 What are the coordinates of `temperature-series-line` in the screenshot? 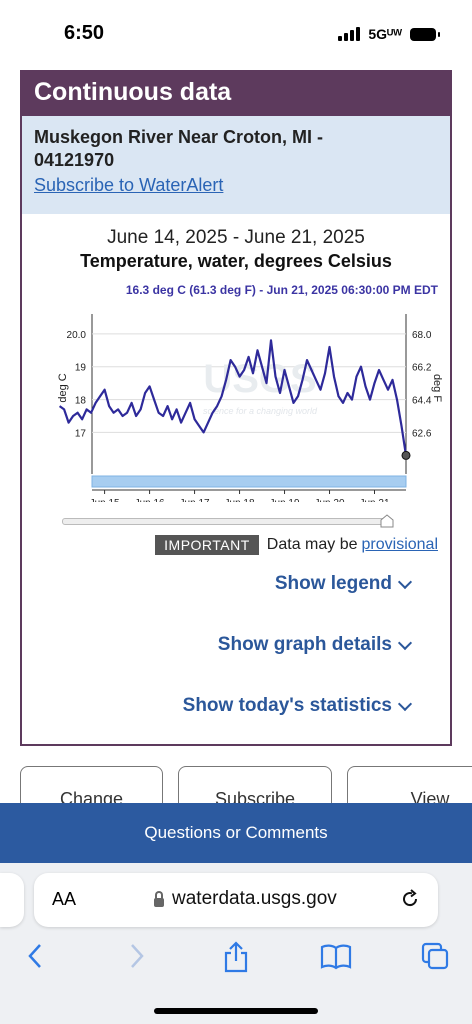 It's located at (233, 397).